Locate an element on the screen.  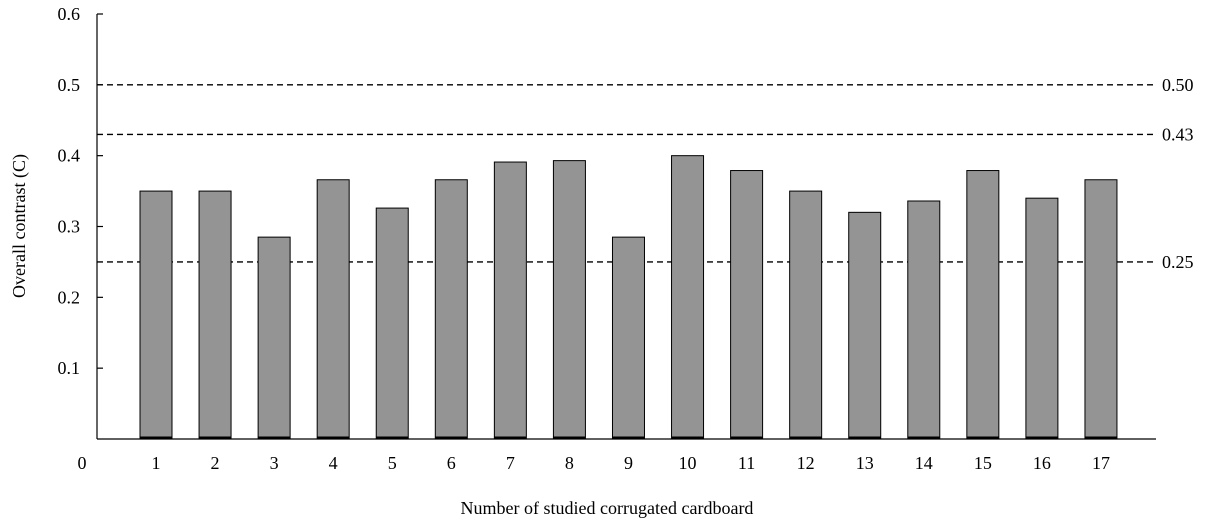
x-tick-label: 12 is located at coordinates (806, 463).